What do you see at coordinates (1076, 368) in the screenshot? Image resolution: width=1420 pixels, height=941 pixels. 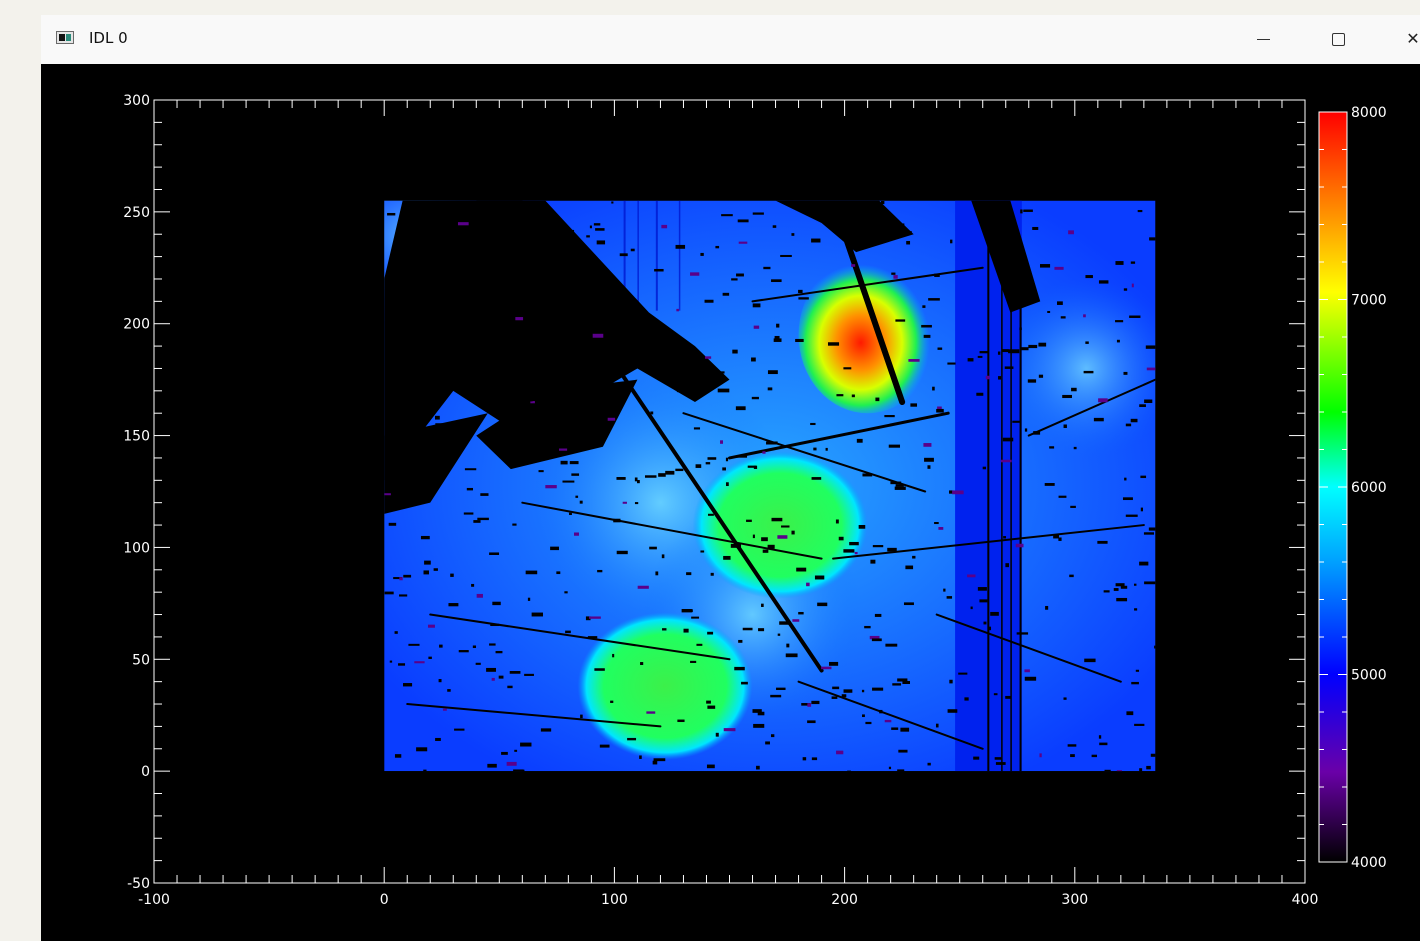 I see `intensity-halo` at bounding box center [1076, 368].